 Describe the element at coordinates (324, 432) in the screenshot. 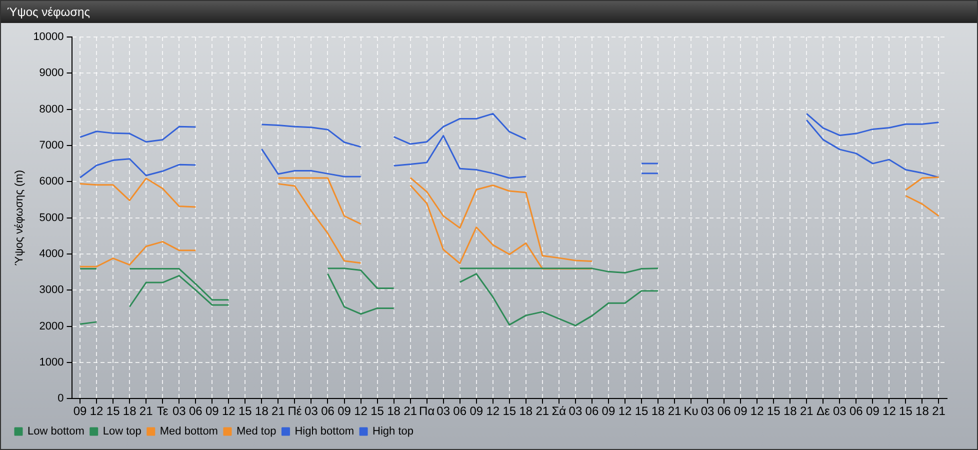

I see `legend-label: High bottom` at that location.